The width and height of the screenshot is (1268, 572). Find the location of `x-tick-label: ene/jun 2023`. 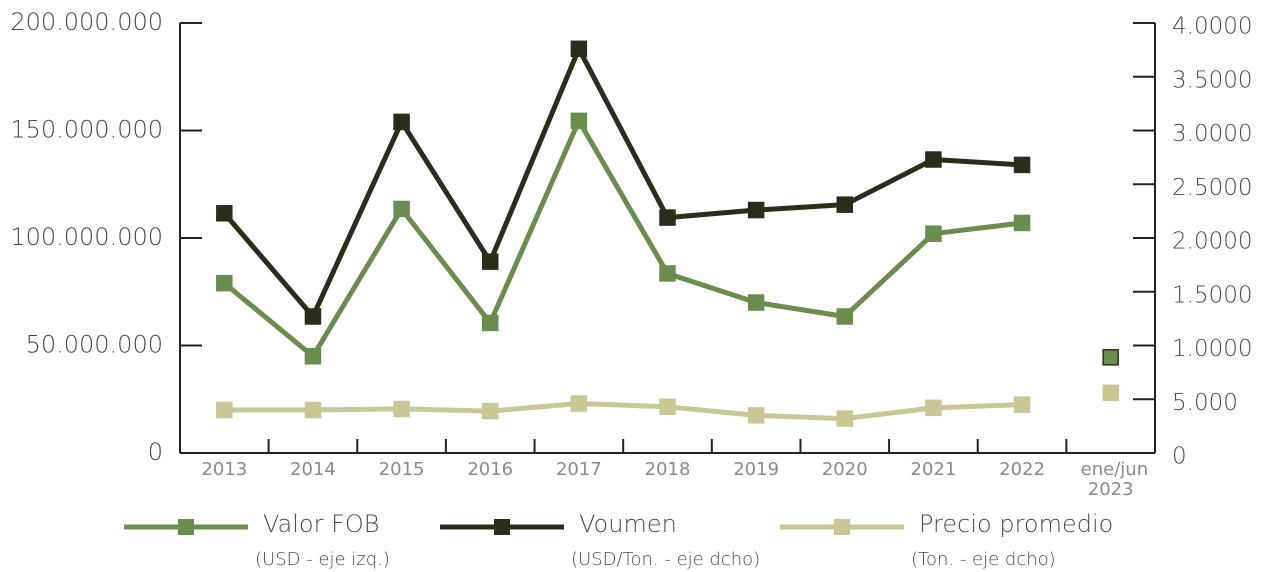

x-tick-label: ene/jun 2023 is located at coordinates (1114, 479).